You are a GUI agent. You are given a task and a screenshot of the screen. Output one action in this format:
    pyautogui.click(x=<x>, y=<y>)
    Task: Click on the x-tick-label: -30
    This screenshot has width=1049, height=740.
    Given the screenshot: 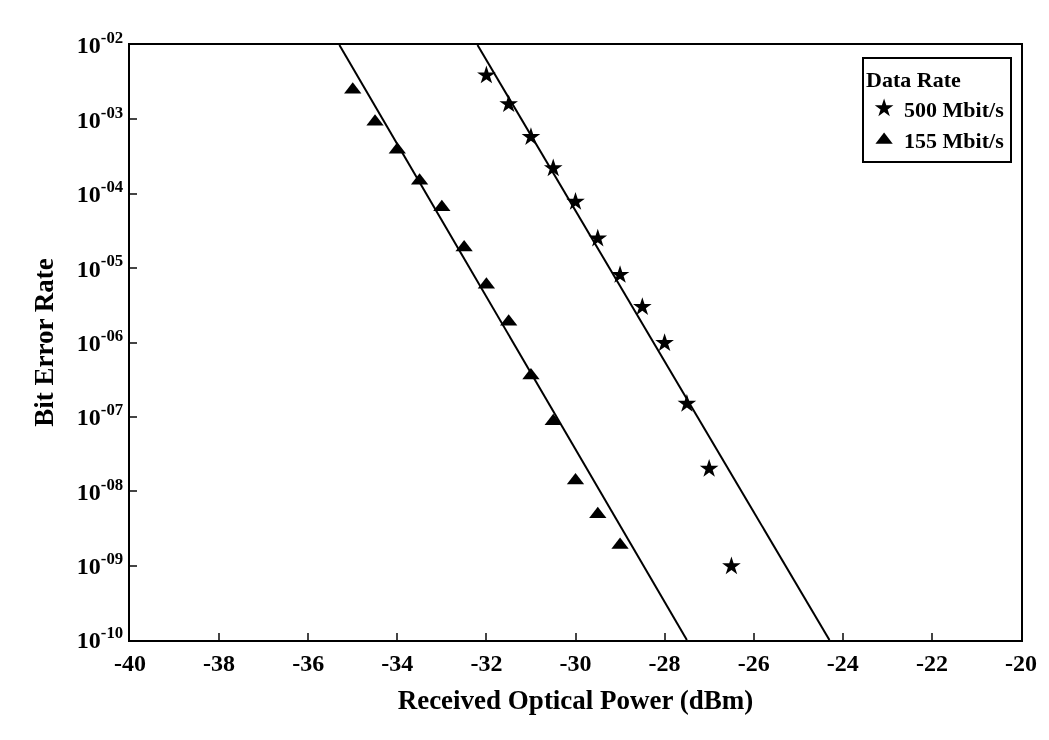 What is the action you would take?
    pyautogui.click(x=575, y=662)
    